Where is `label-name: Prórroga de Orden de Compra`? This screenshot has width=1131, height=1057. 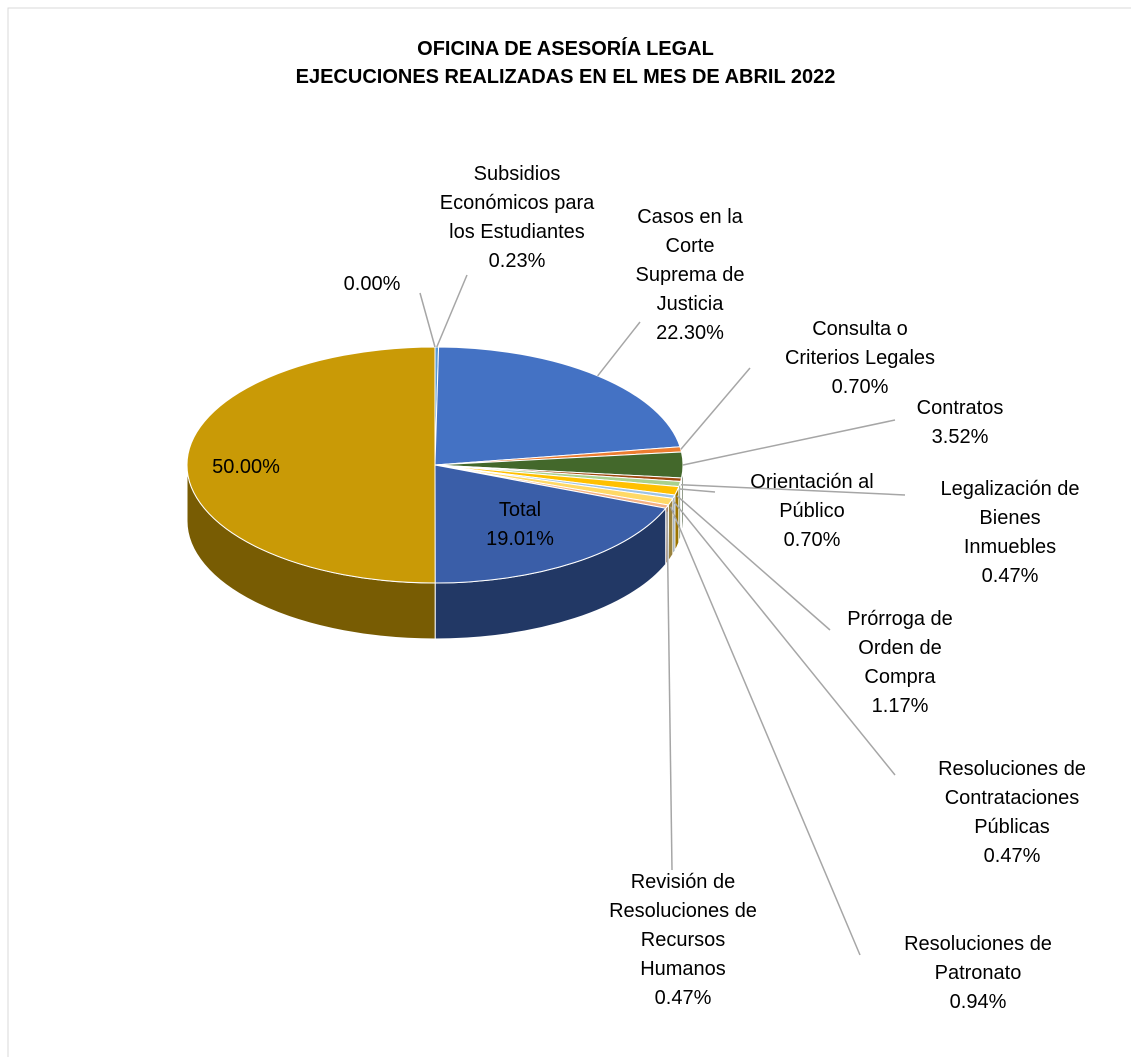 label-name: Prórroga de Orden de Compra is located at coordinates (900, 648).